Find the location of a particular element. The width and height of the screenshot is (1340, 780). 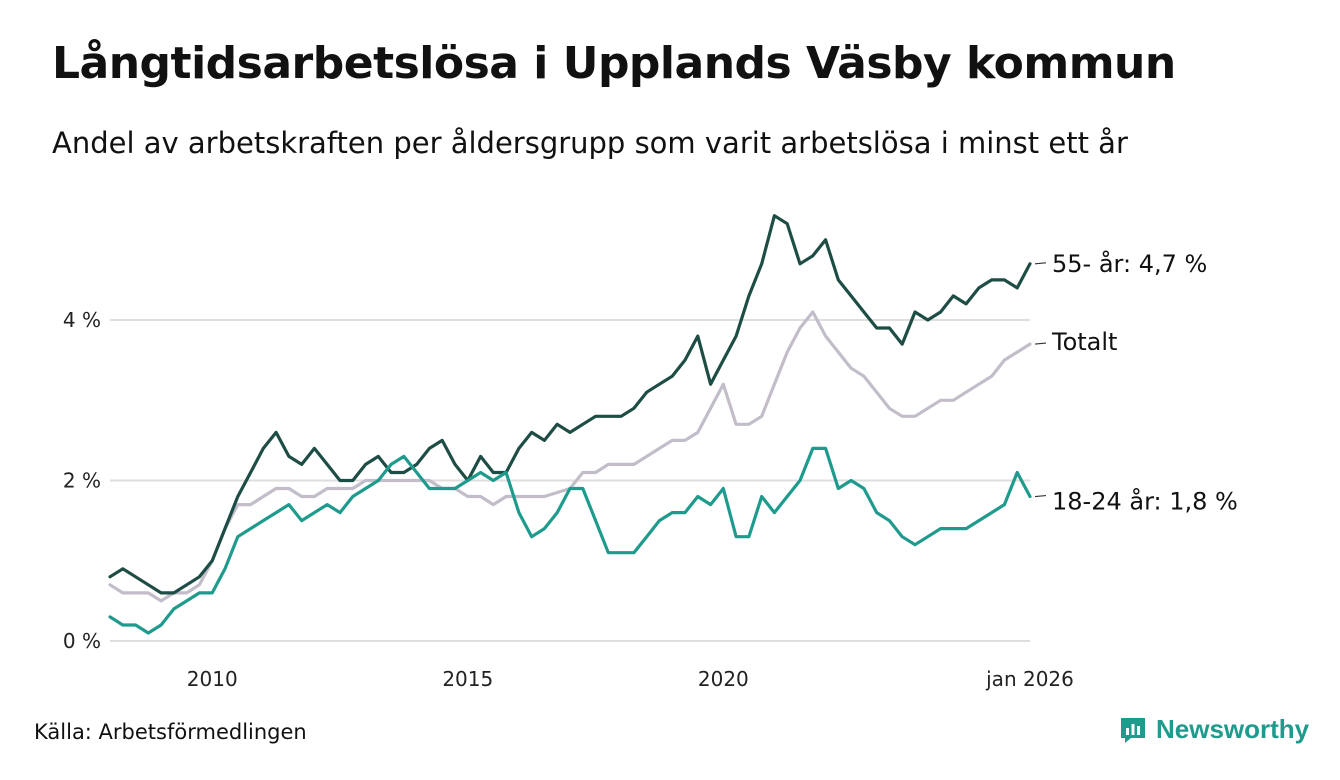

y-tick-label: 4 % is located at coordinates (82, 320).